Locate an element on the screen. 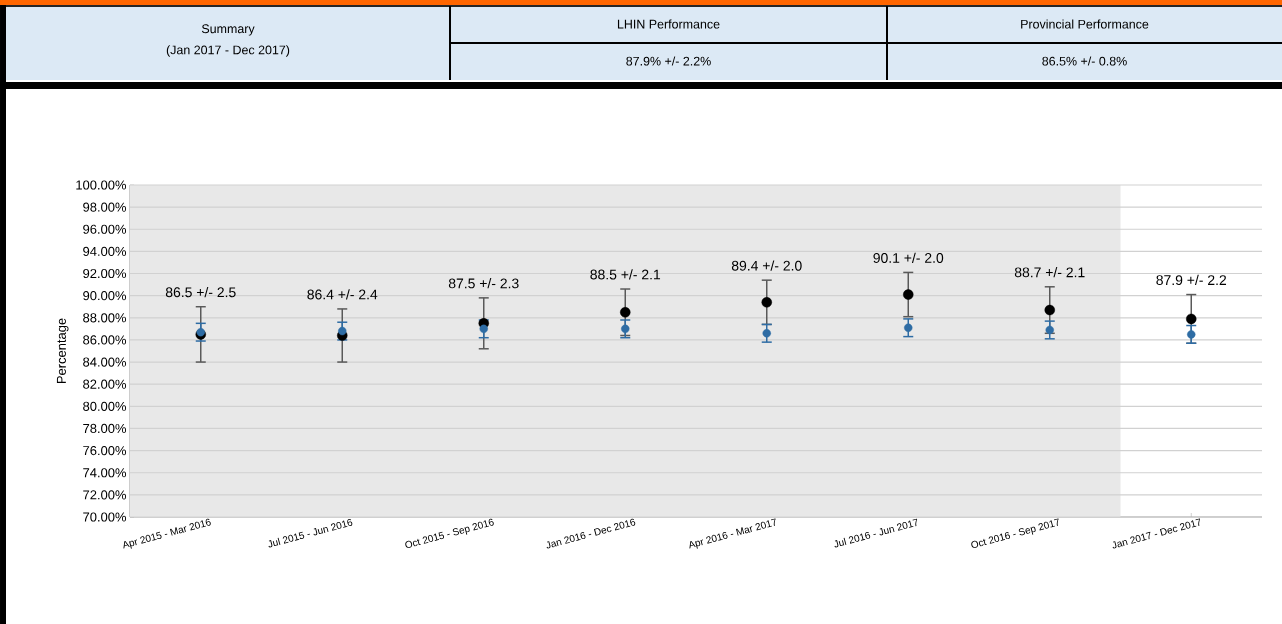 This screenshot has height=624, width=1282. y-tick-label: 96.00% is located at coordinates (105, 229).